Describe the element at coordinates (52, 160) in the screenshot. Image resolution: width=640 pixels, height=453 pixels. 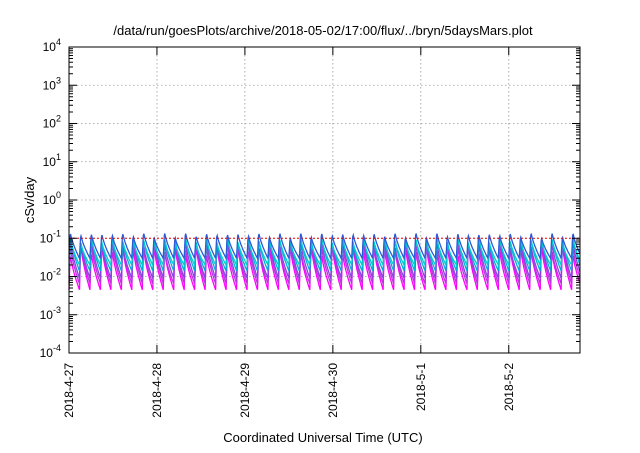
I see `y-tick-label: 10¹` at that location.